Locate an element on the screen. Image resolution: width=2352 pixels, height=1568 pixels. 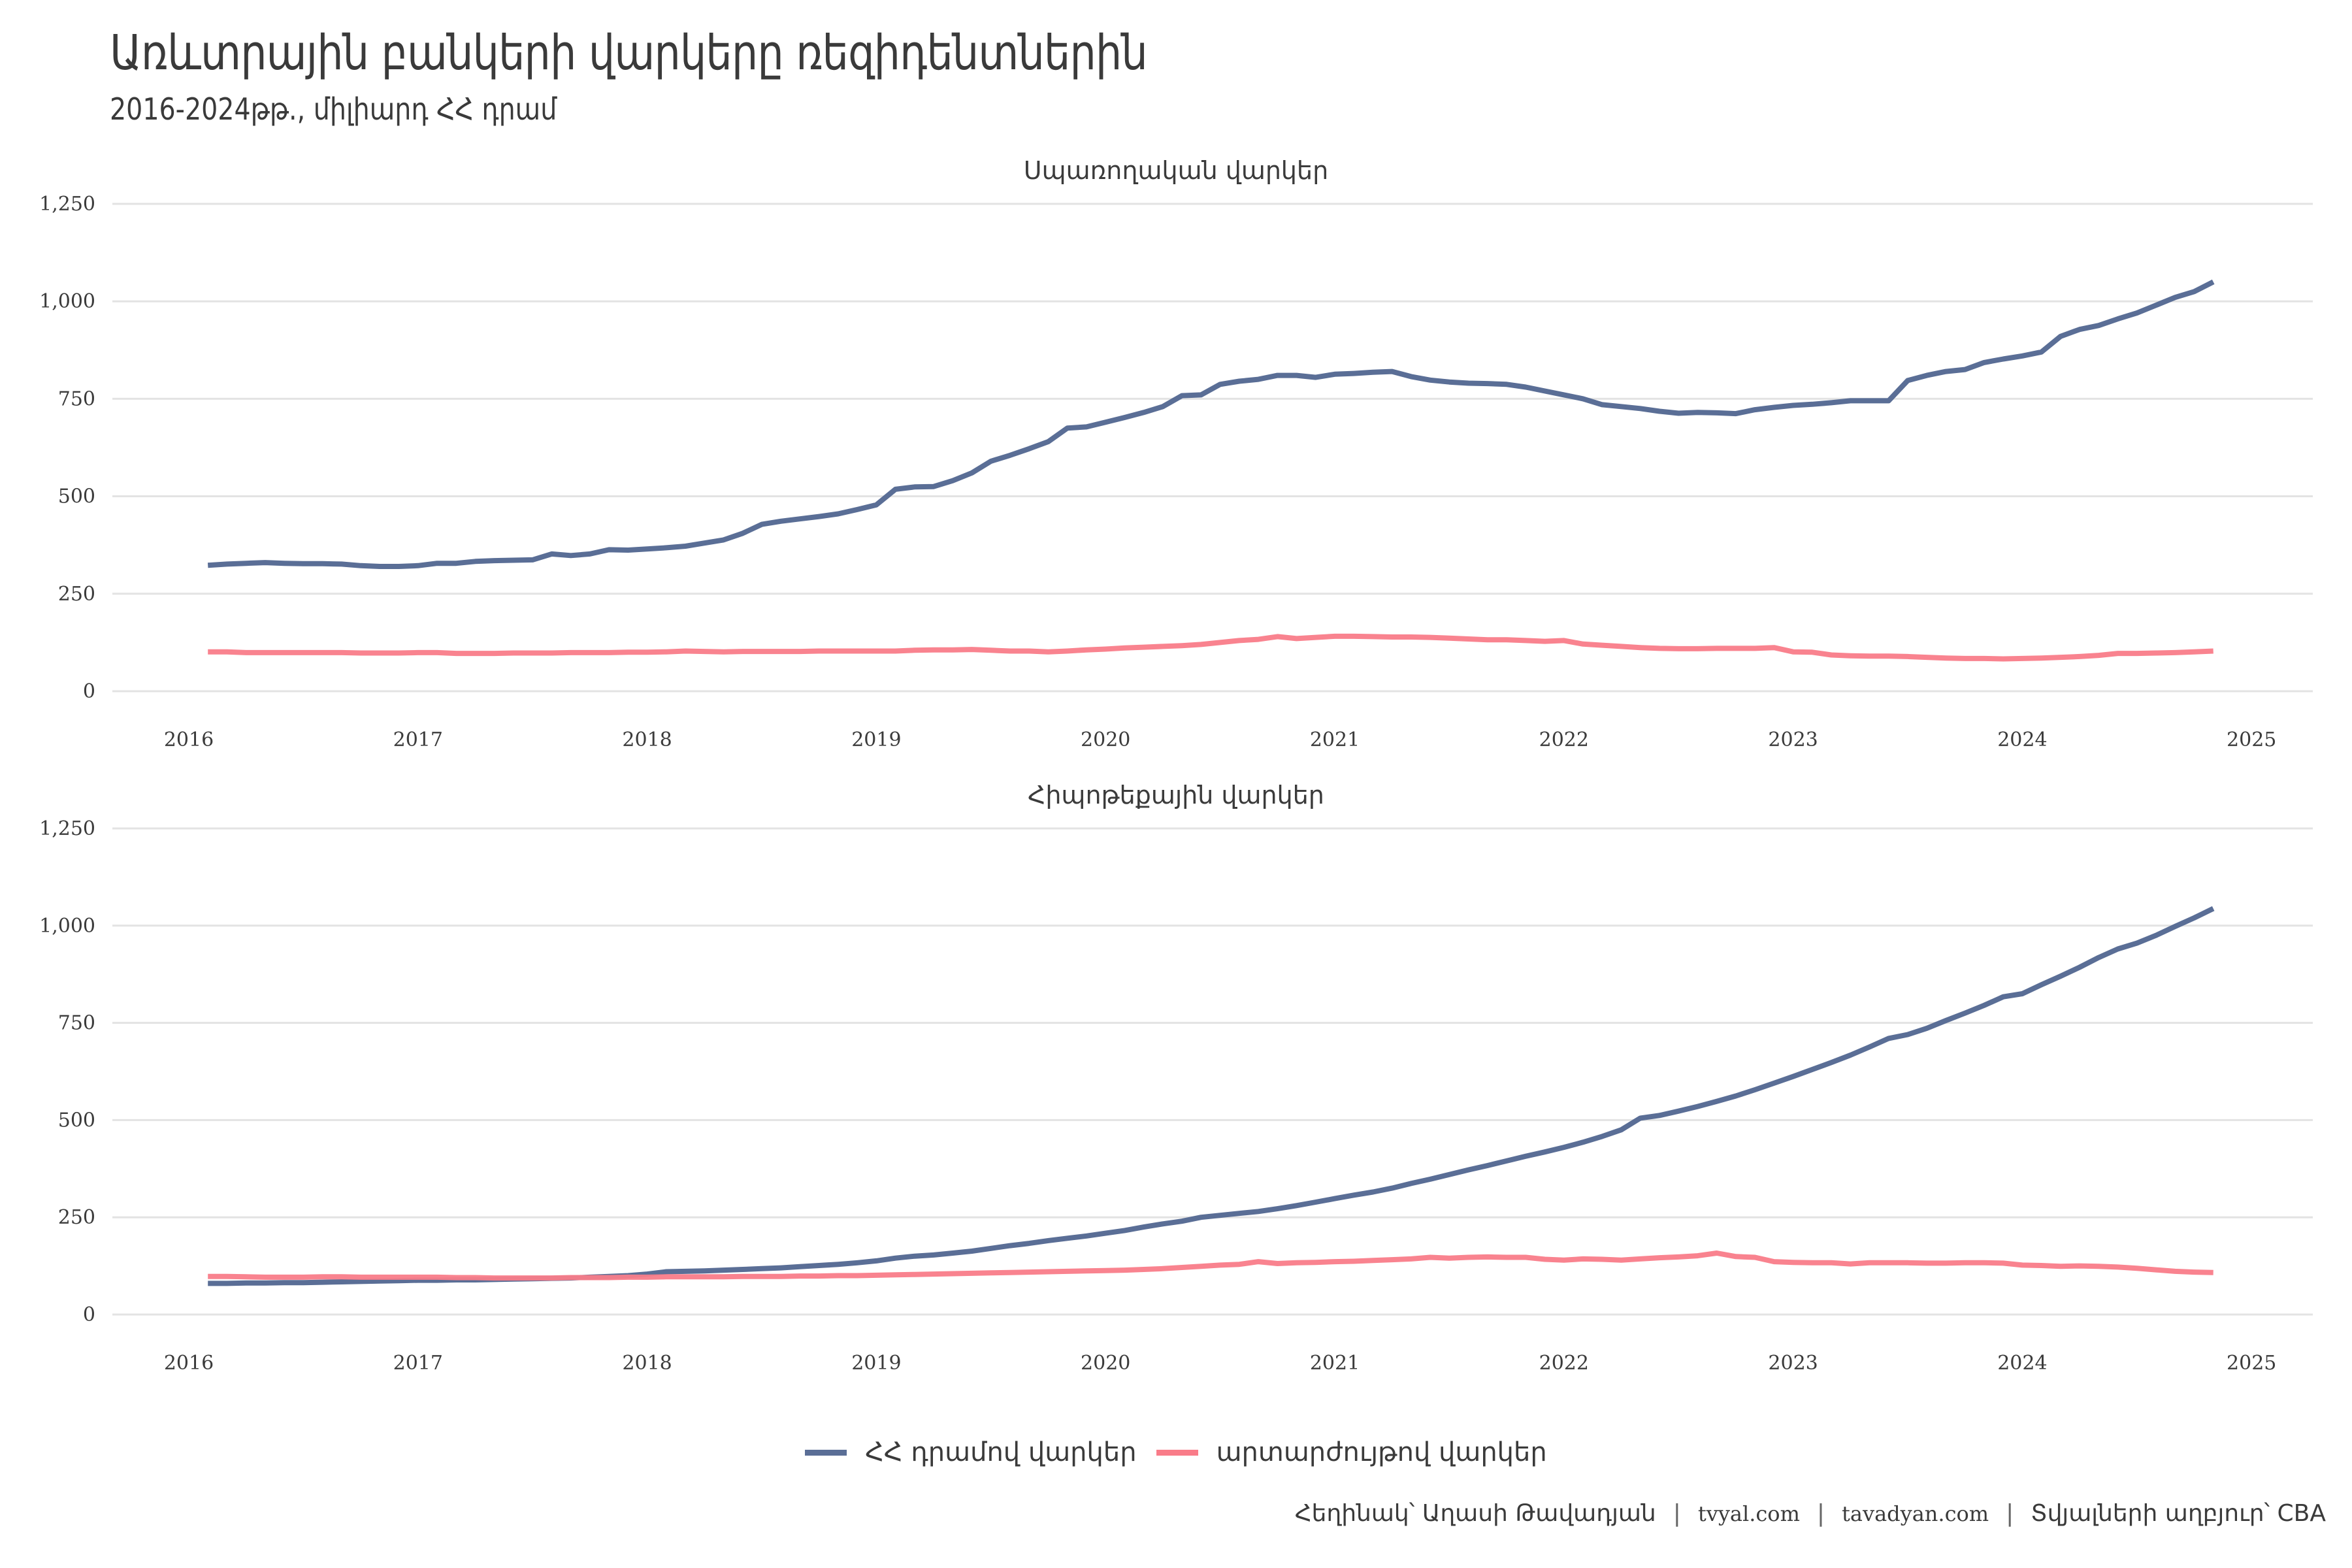
legend: ՀՀ դրամով վարկեր արտարժույթով վարկեր is located at coordinates (1176, 1452).